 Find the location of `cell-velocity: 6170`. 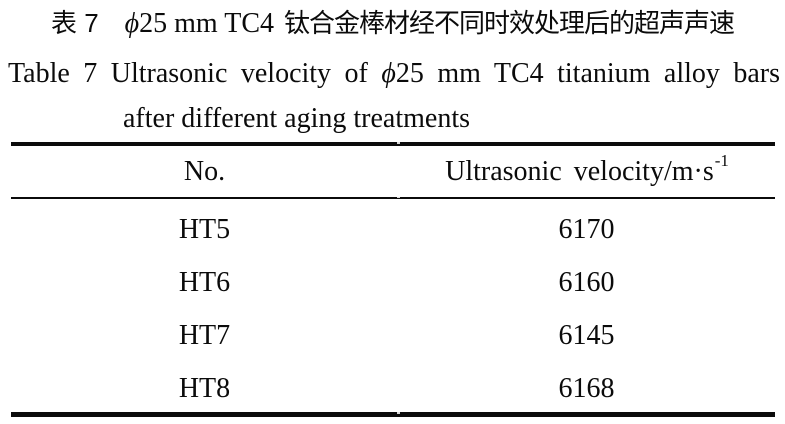

cell-velocity: 6170 is located at coordinates (586, 229).